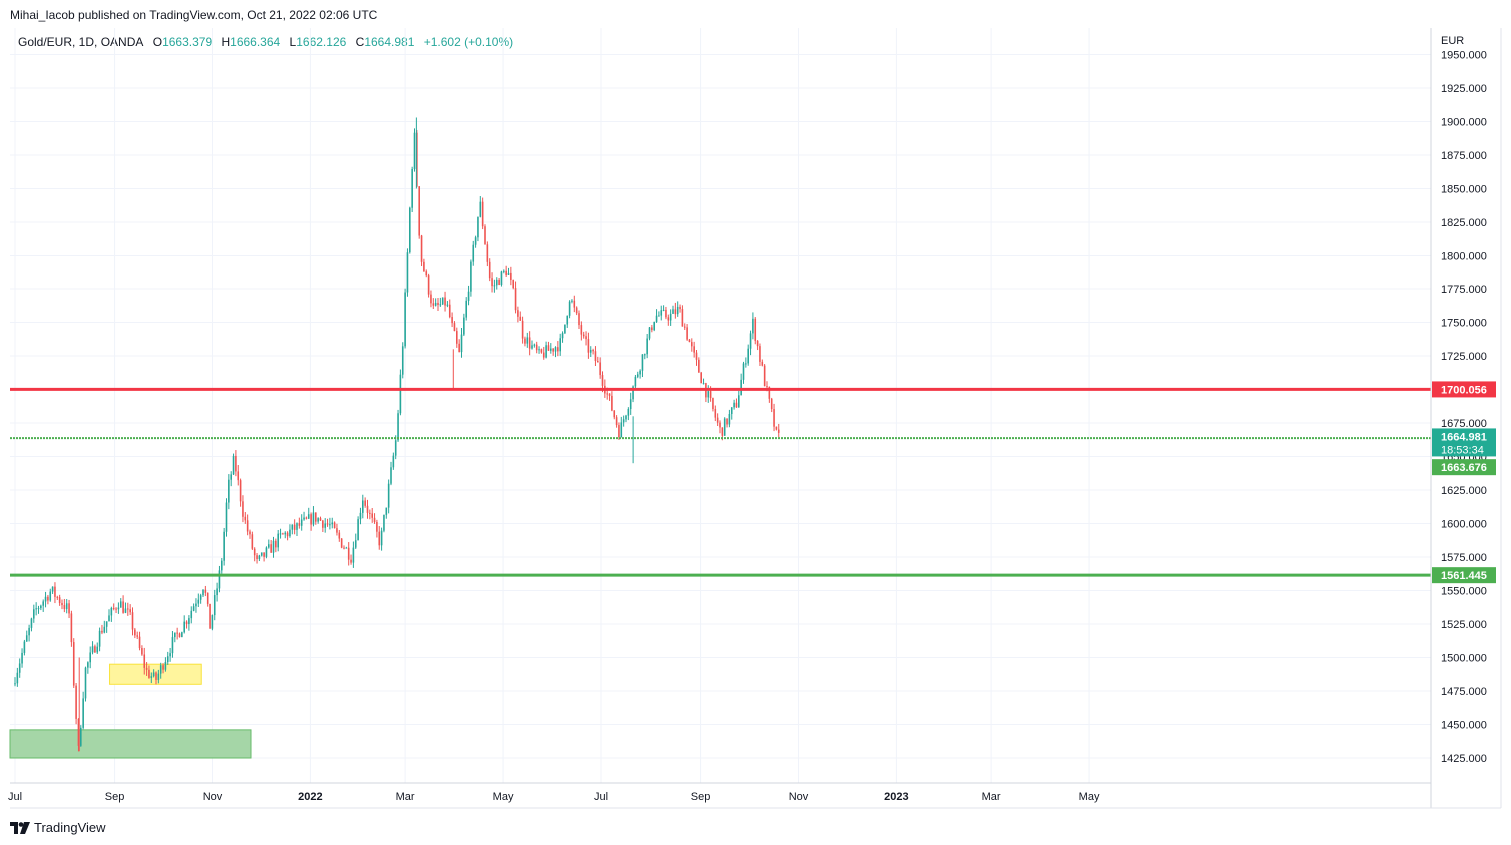  What do you see at coordinates (81, 42) in the screenshot?
I see `symbol-name: Gold/EUR, 1D, OANDA` at bounding box center [81, 42].